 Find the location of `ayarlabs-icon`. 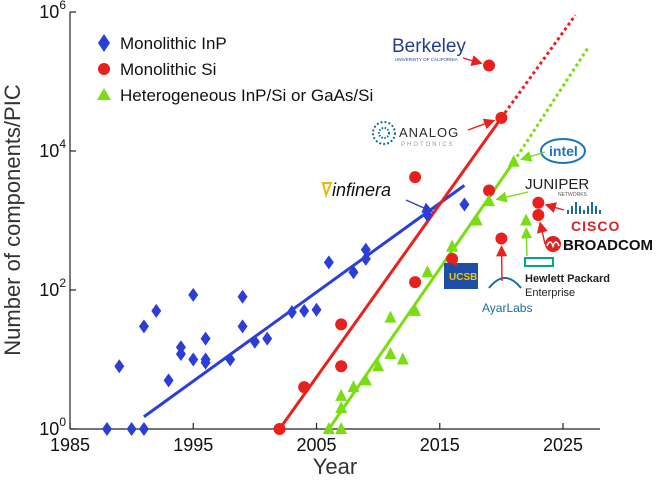

ayarlabs-icon is located at coordinates (505, 283).